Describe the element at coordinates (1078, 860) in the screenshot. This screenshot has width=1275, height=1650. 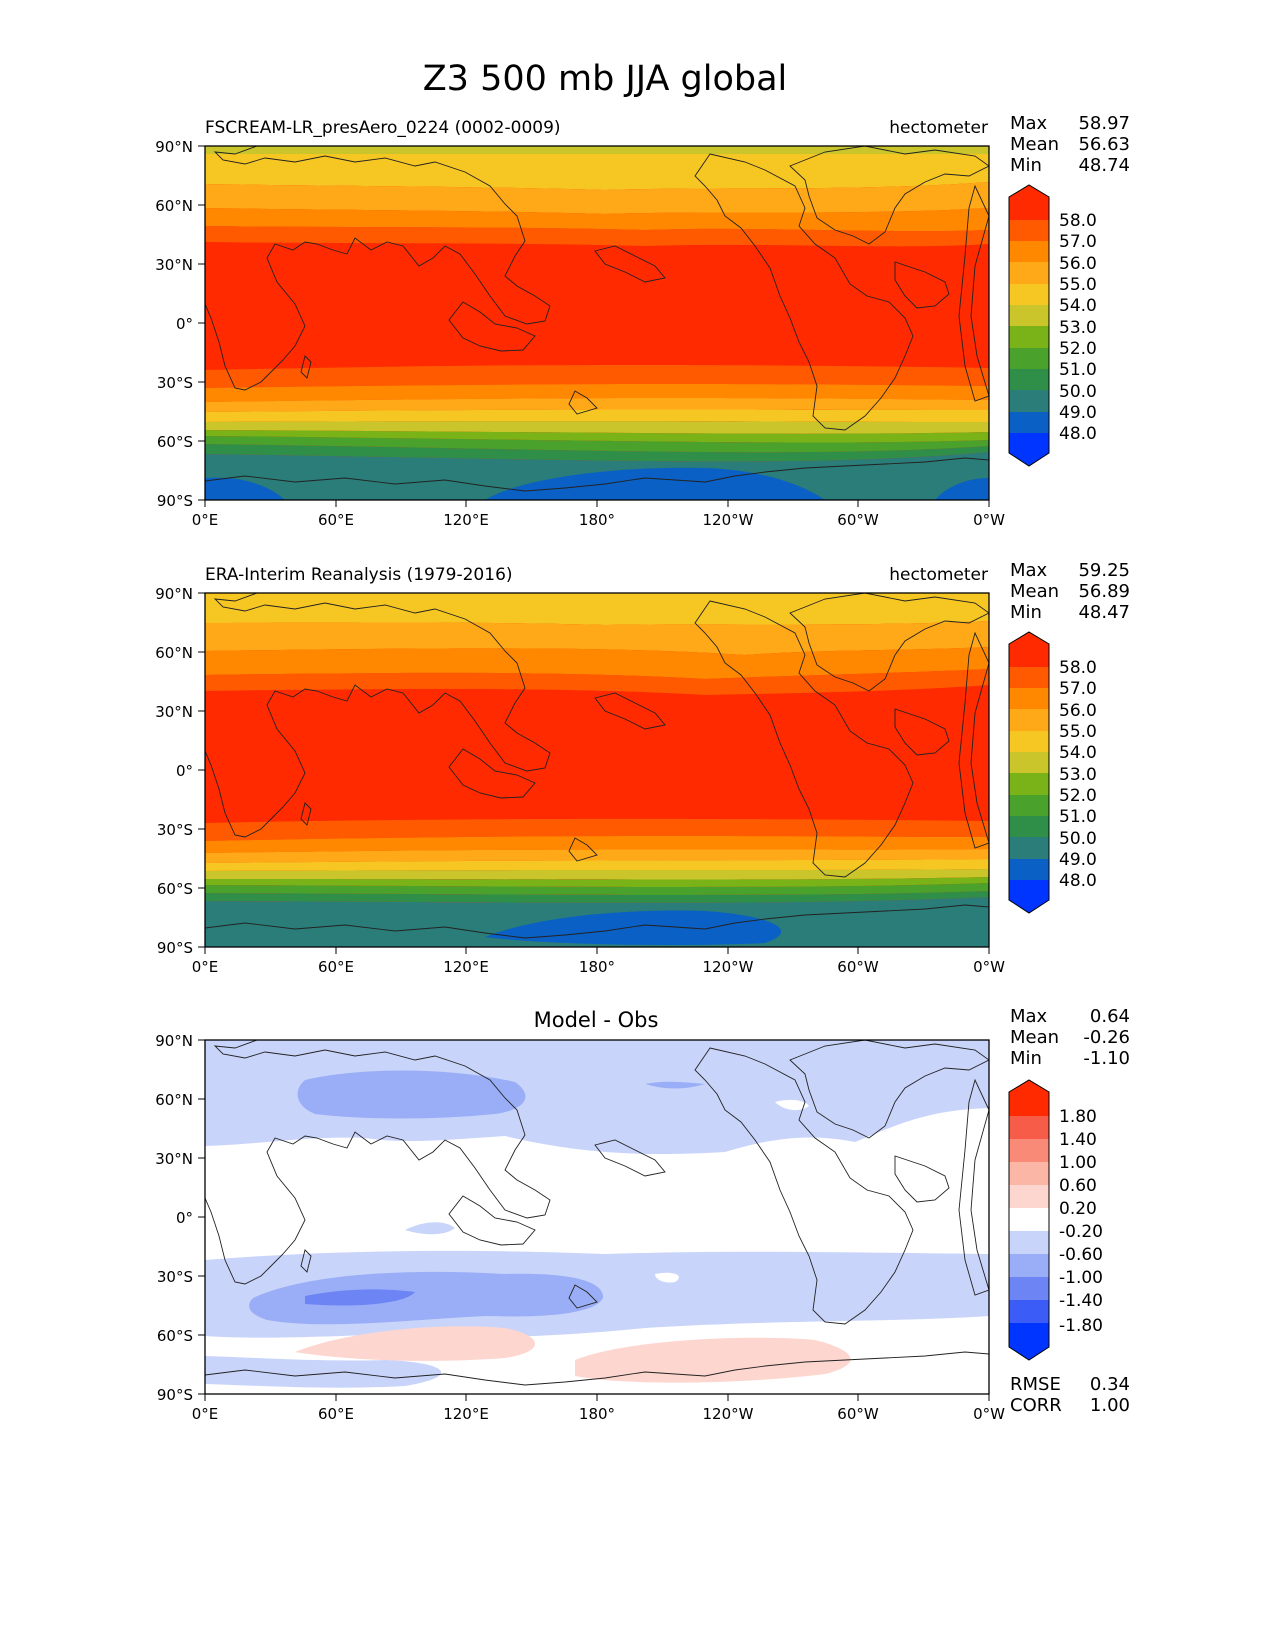
I see `colorbar-label: 49.0` at that location.